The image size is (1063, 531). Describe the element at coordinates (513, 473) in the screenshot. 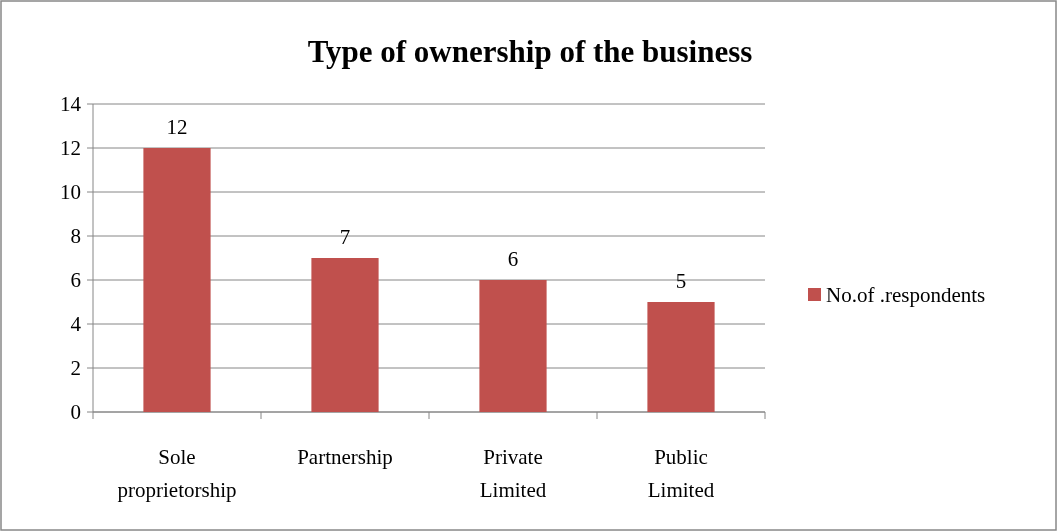

I see `x-tick-label: Private Limited` at that location.